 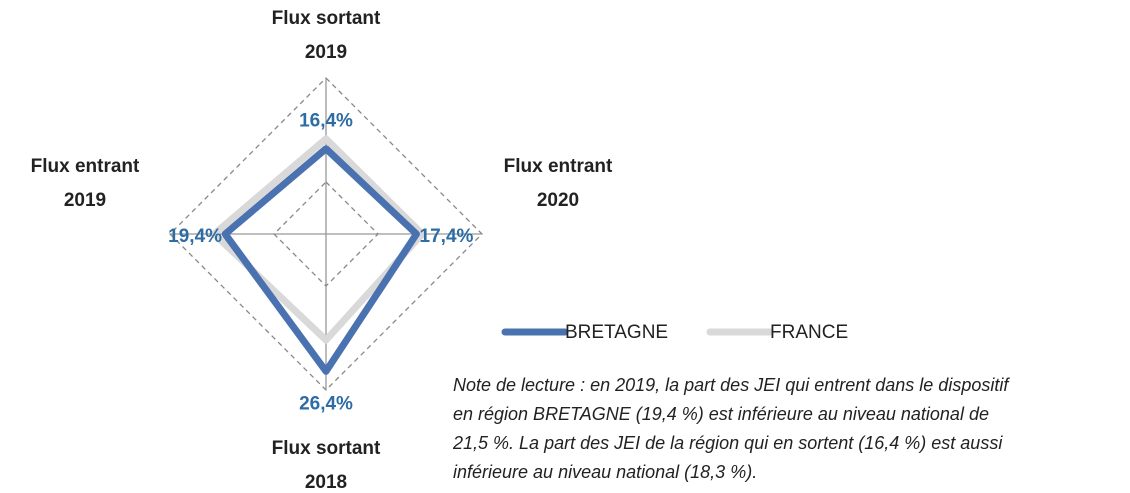 I want to click on grid-line, so click(x=326, y=234).